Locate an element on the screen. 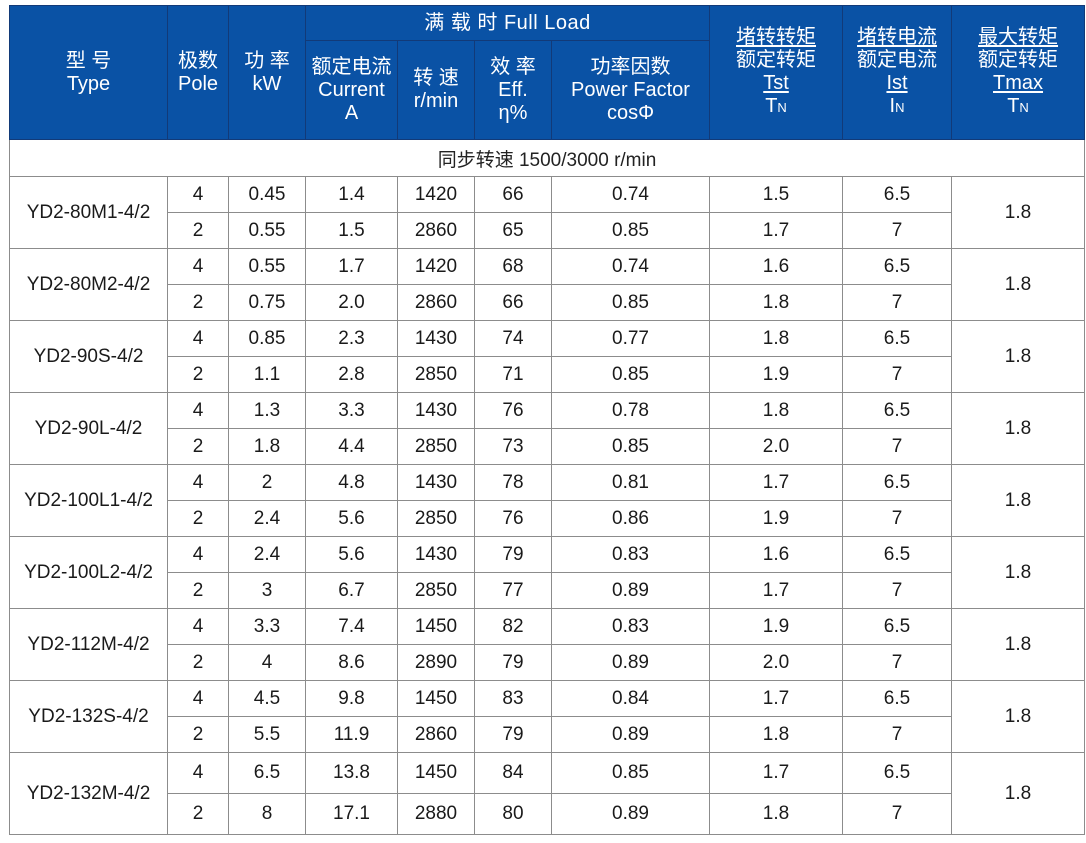  cell-model-type: YD2-90S-4/2 is located at coordinates (88, 356).